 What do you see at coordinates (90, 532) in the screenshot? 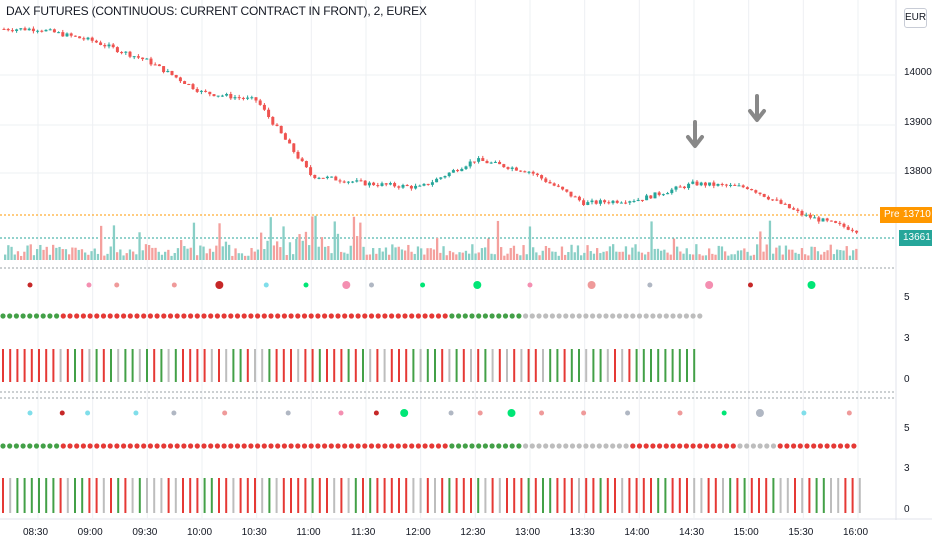
I see `time-tick: 09:00` at bounding box center [90, 532].